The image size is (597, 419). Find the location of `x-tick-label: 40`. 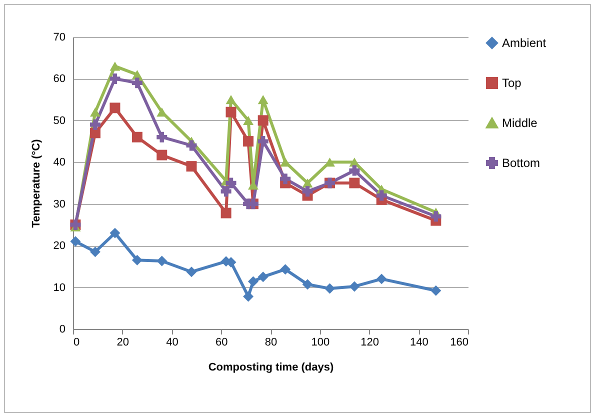

x-tick-label: 40 is located at coordinates (172, 342).